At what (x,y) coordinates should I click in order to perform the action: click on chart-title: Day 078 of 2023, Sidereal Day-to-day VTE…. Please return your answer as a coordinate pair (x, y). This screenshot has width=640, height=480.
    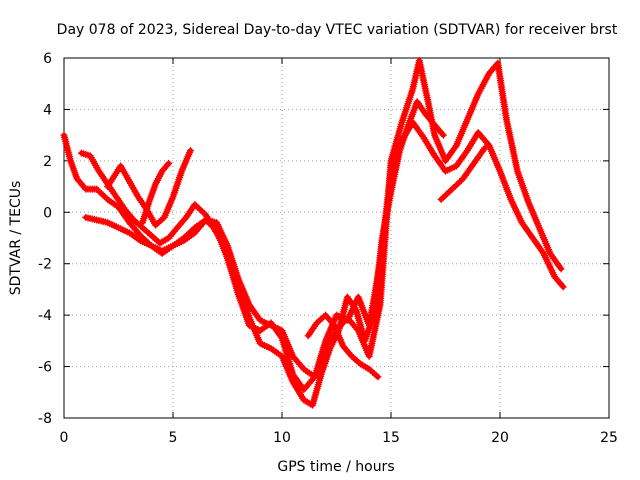
    Looking at the image, I should click on (337, 30).